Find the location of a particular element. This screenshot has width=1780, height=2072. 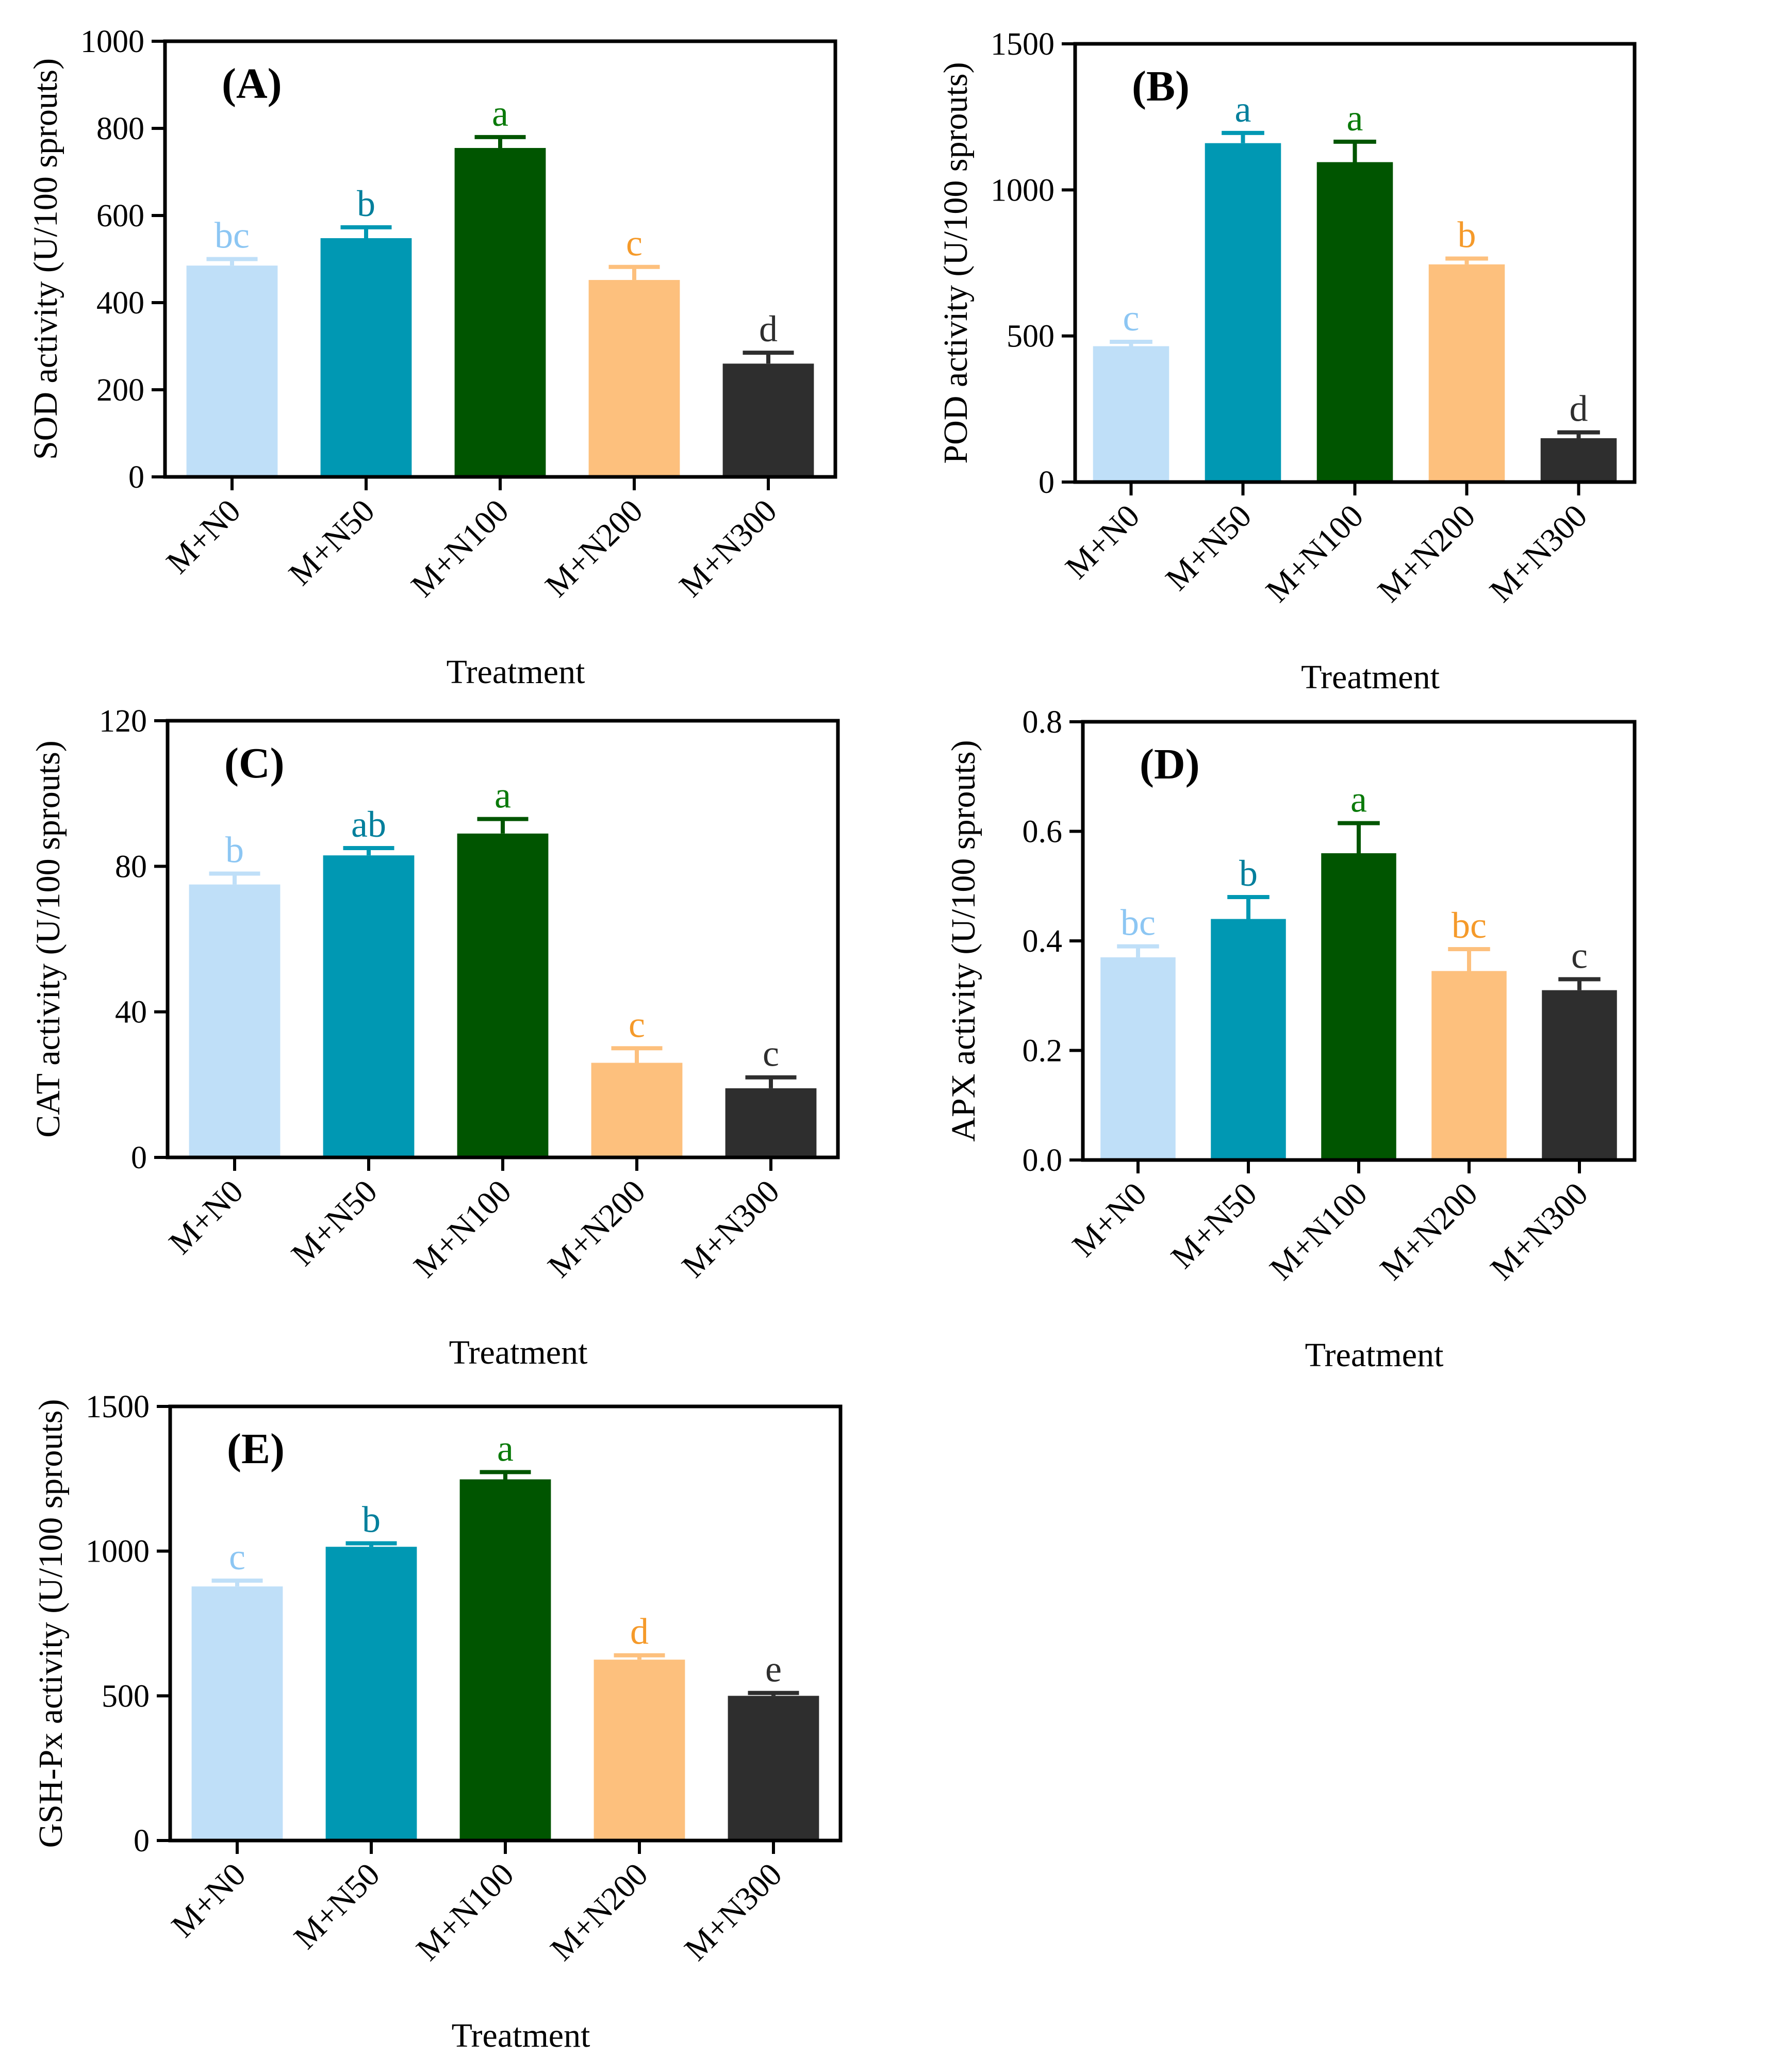

y-axis-title: CAT activity (U/100 sprouts) is located at coordinates (48, 939).